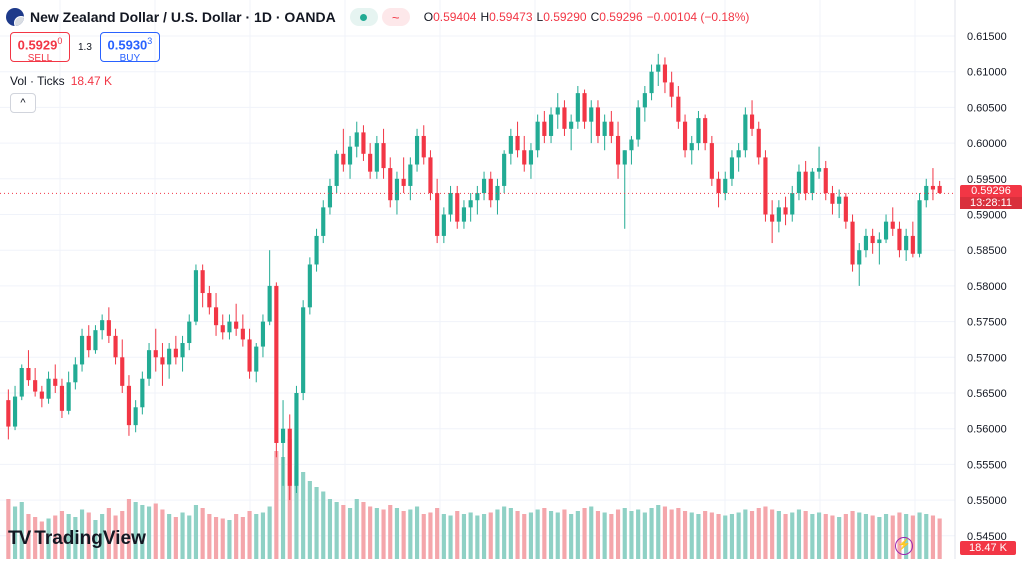 This screenshot has height=564, width=1024. What do you see at coordinates (987, 37) in the screenshot?
I see `price-tick-label: 0.61500` at bounding box center [987, 37].